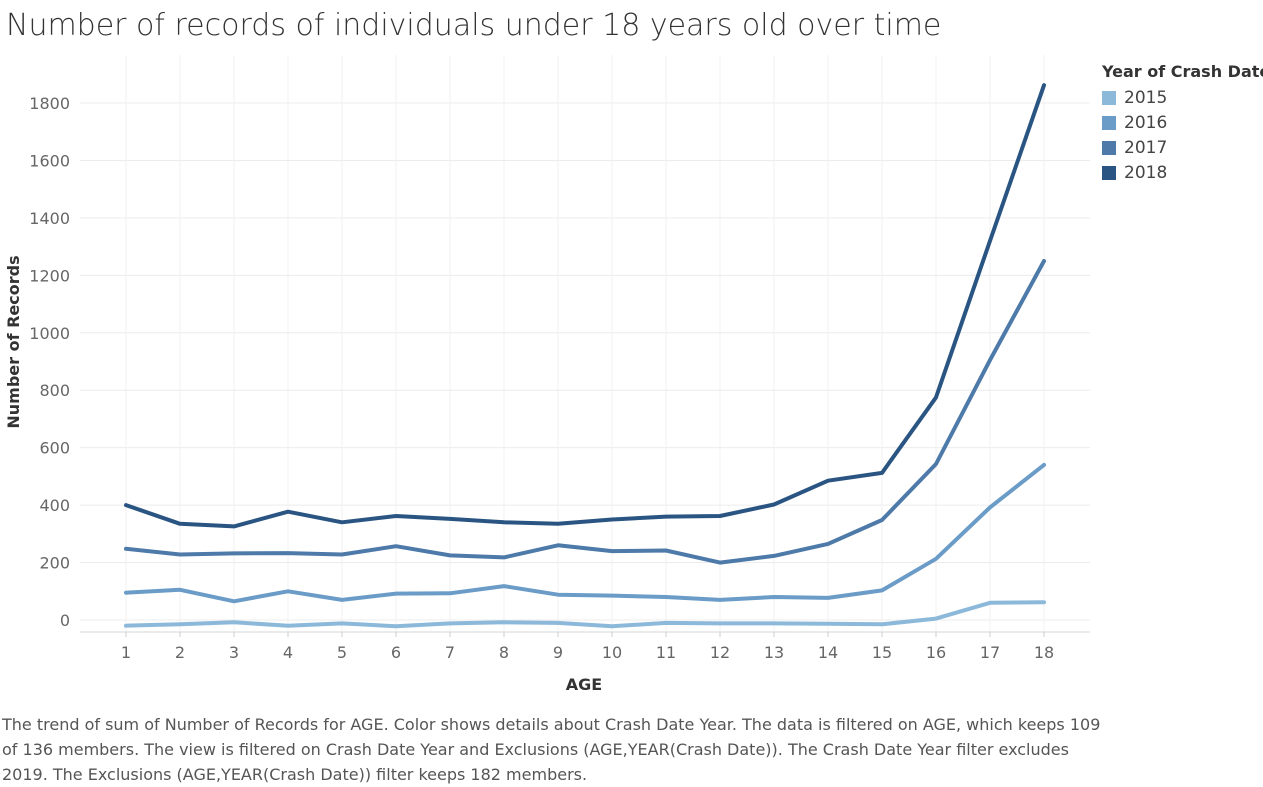 Image resolution: width=1263 pixels, height=787 pixels. What do you see at coordinates (342, 652) in the screenshot?
I see `x-tick-label: 5` at bounding box center [342, 652].